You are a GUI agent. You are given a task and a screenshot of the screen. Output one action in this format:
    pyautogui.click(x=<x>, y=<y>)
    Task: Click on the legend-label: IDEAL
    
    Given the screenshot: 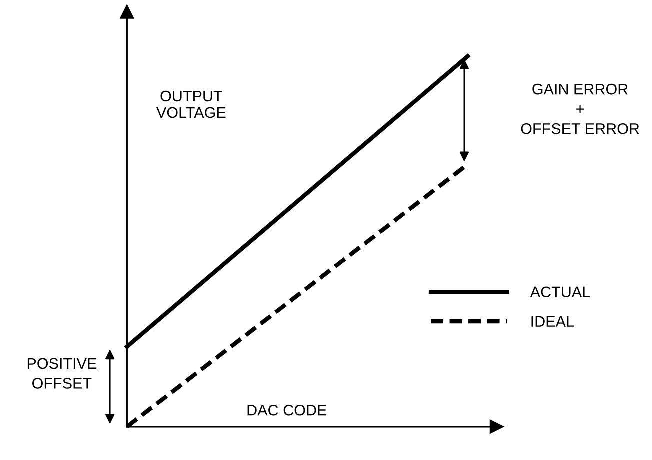 What is the action you would take?
    pyautogui.click(x=553, y=321)
    